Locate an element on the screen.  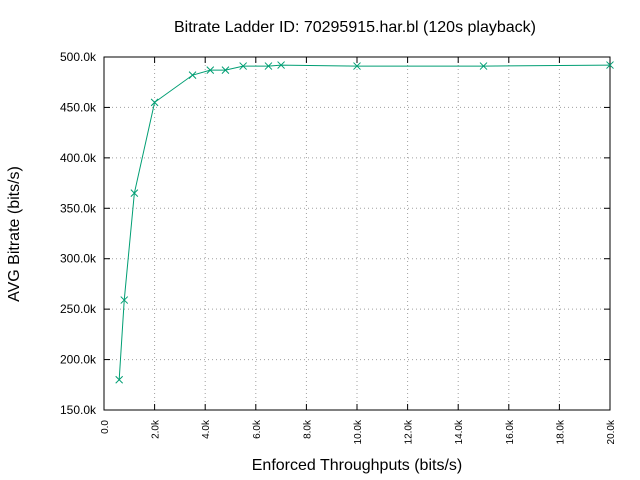
x-tick-label: 14.0k is located at coordinates (459, 431).